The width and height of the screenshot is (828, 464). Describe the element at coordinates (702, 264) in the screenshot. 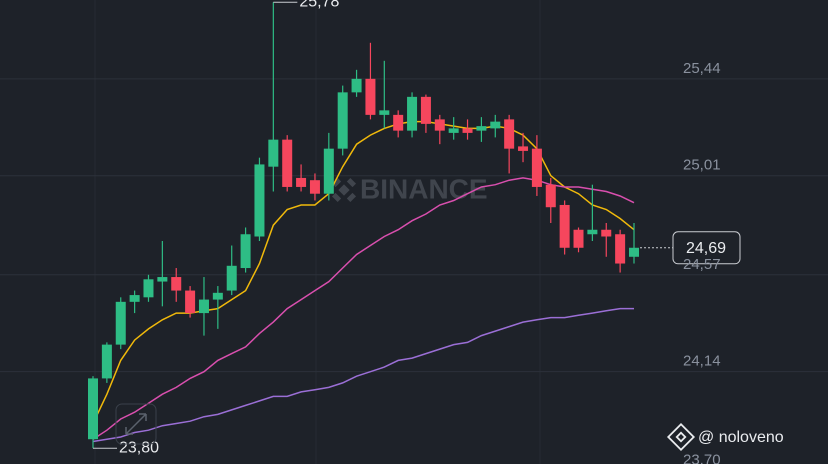

I see `y-tick-label: 24,57` at that location.